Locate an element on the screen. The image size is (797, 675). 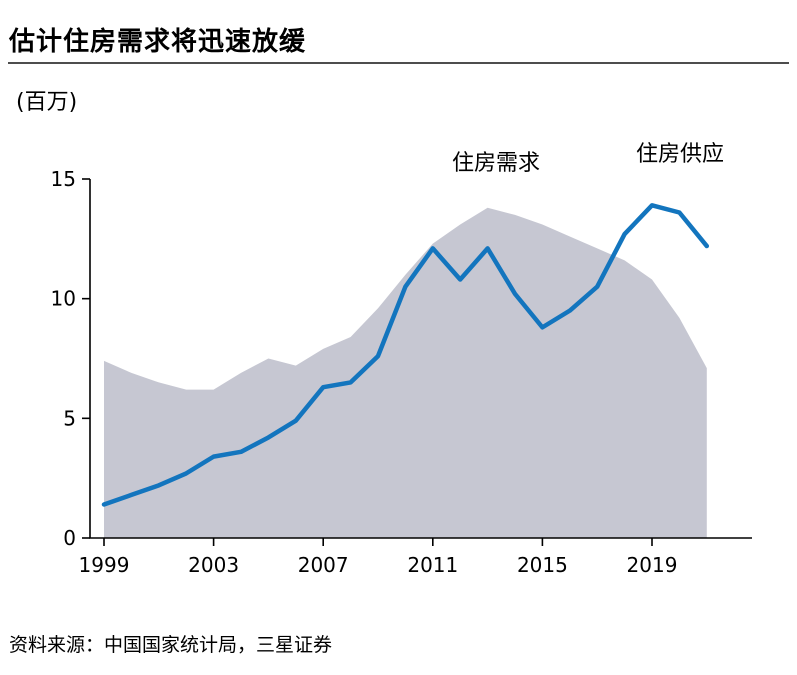
demand-series-label: 住房需求 is located at coordinates (496, 163).